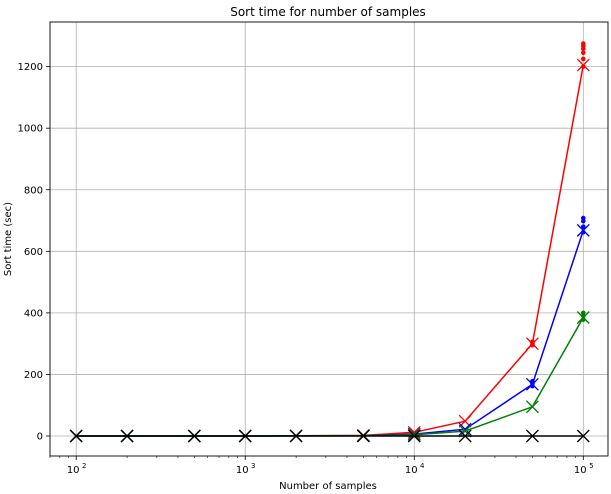 The width and height of the screenshot is (611, 494). Describe the element at coordinates (33, 313) in the screenshot. I see `y-tick-label: 400` at that location.